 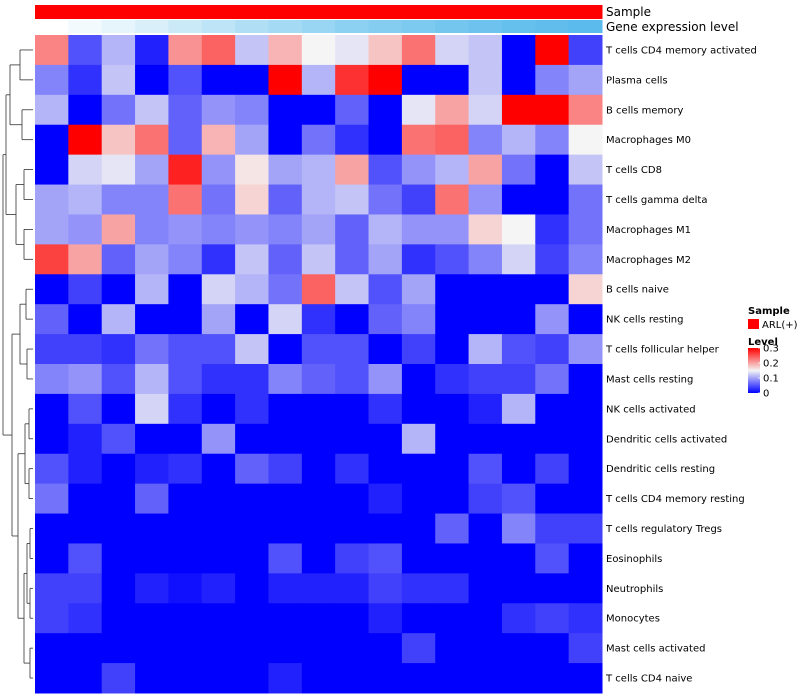 I want to click on row-label: T cells regulatory Tregs, so click(x=663, y=529).